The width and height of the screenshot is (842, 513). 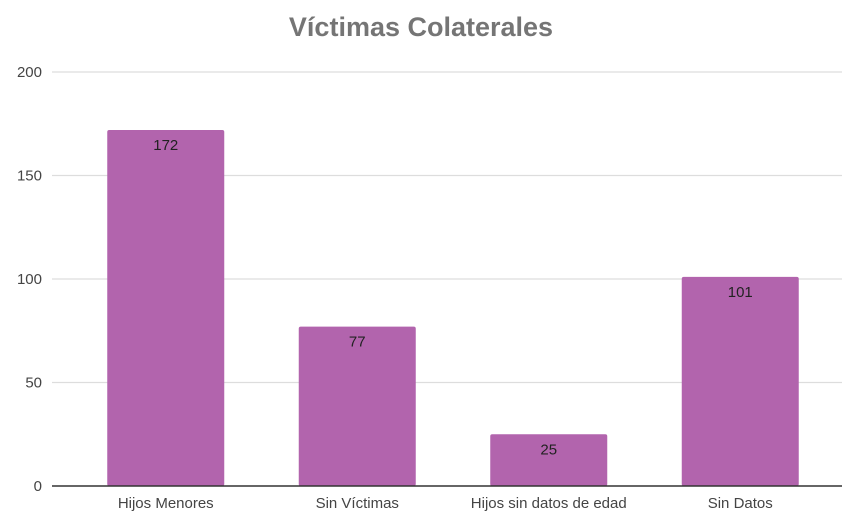 What do you see at coordinates (29, 72) in the screenshot?
I see `y-tick-label: 200` at bounding box center [29, 72].